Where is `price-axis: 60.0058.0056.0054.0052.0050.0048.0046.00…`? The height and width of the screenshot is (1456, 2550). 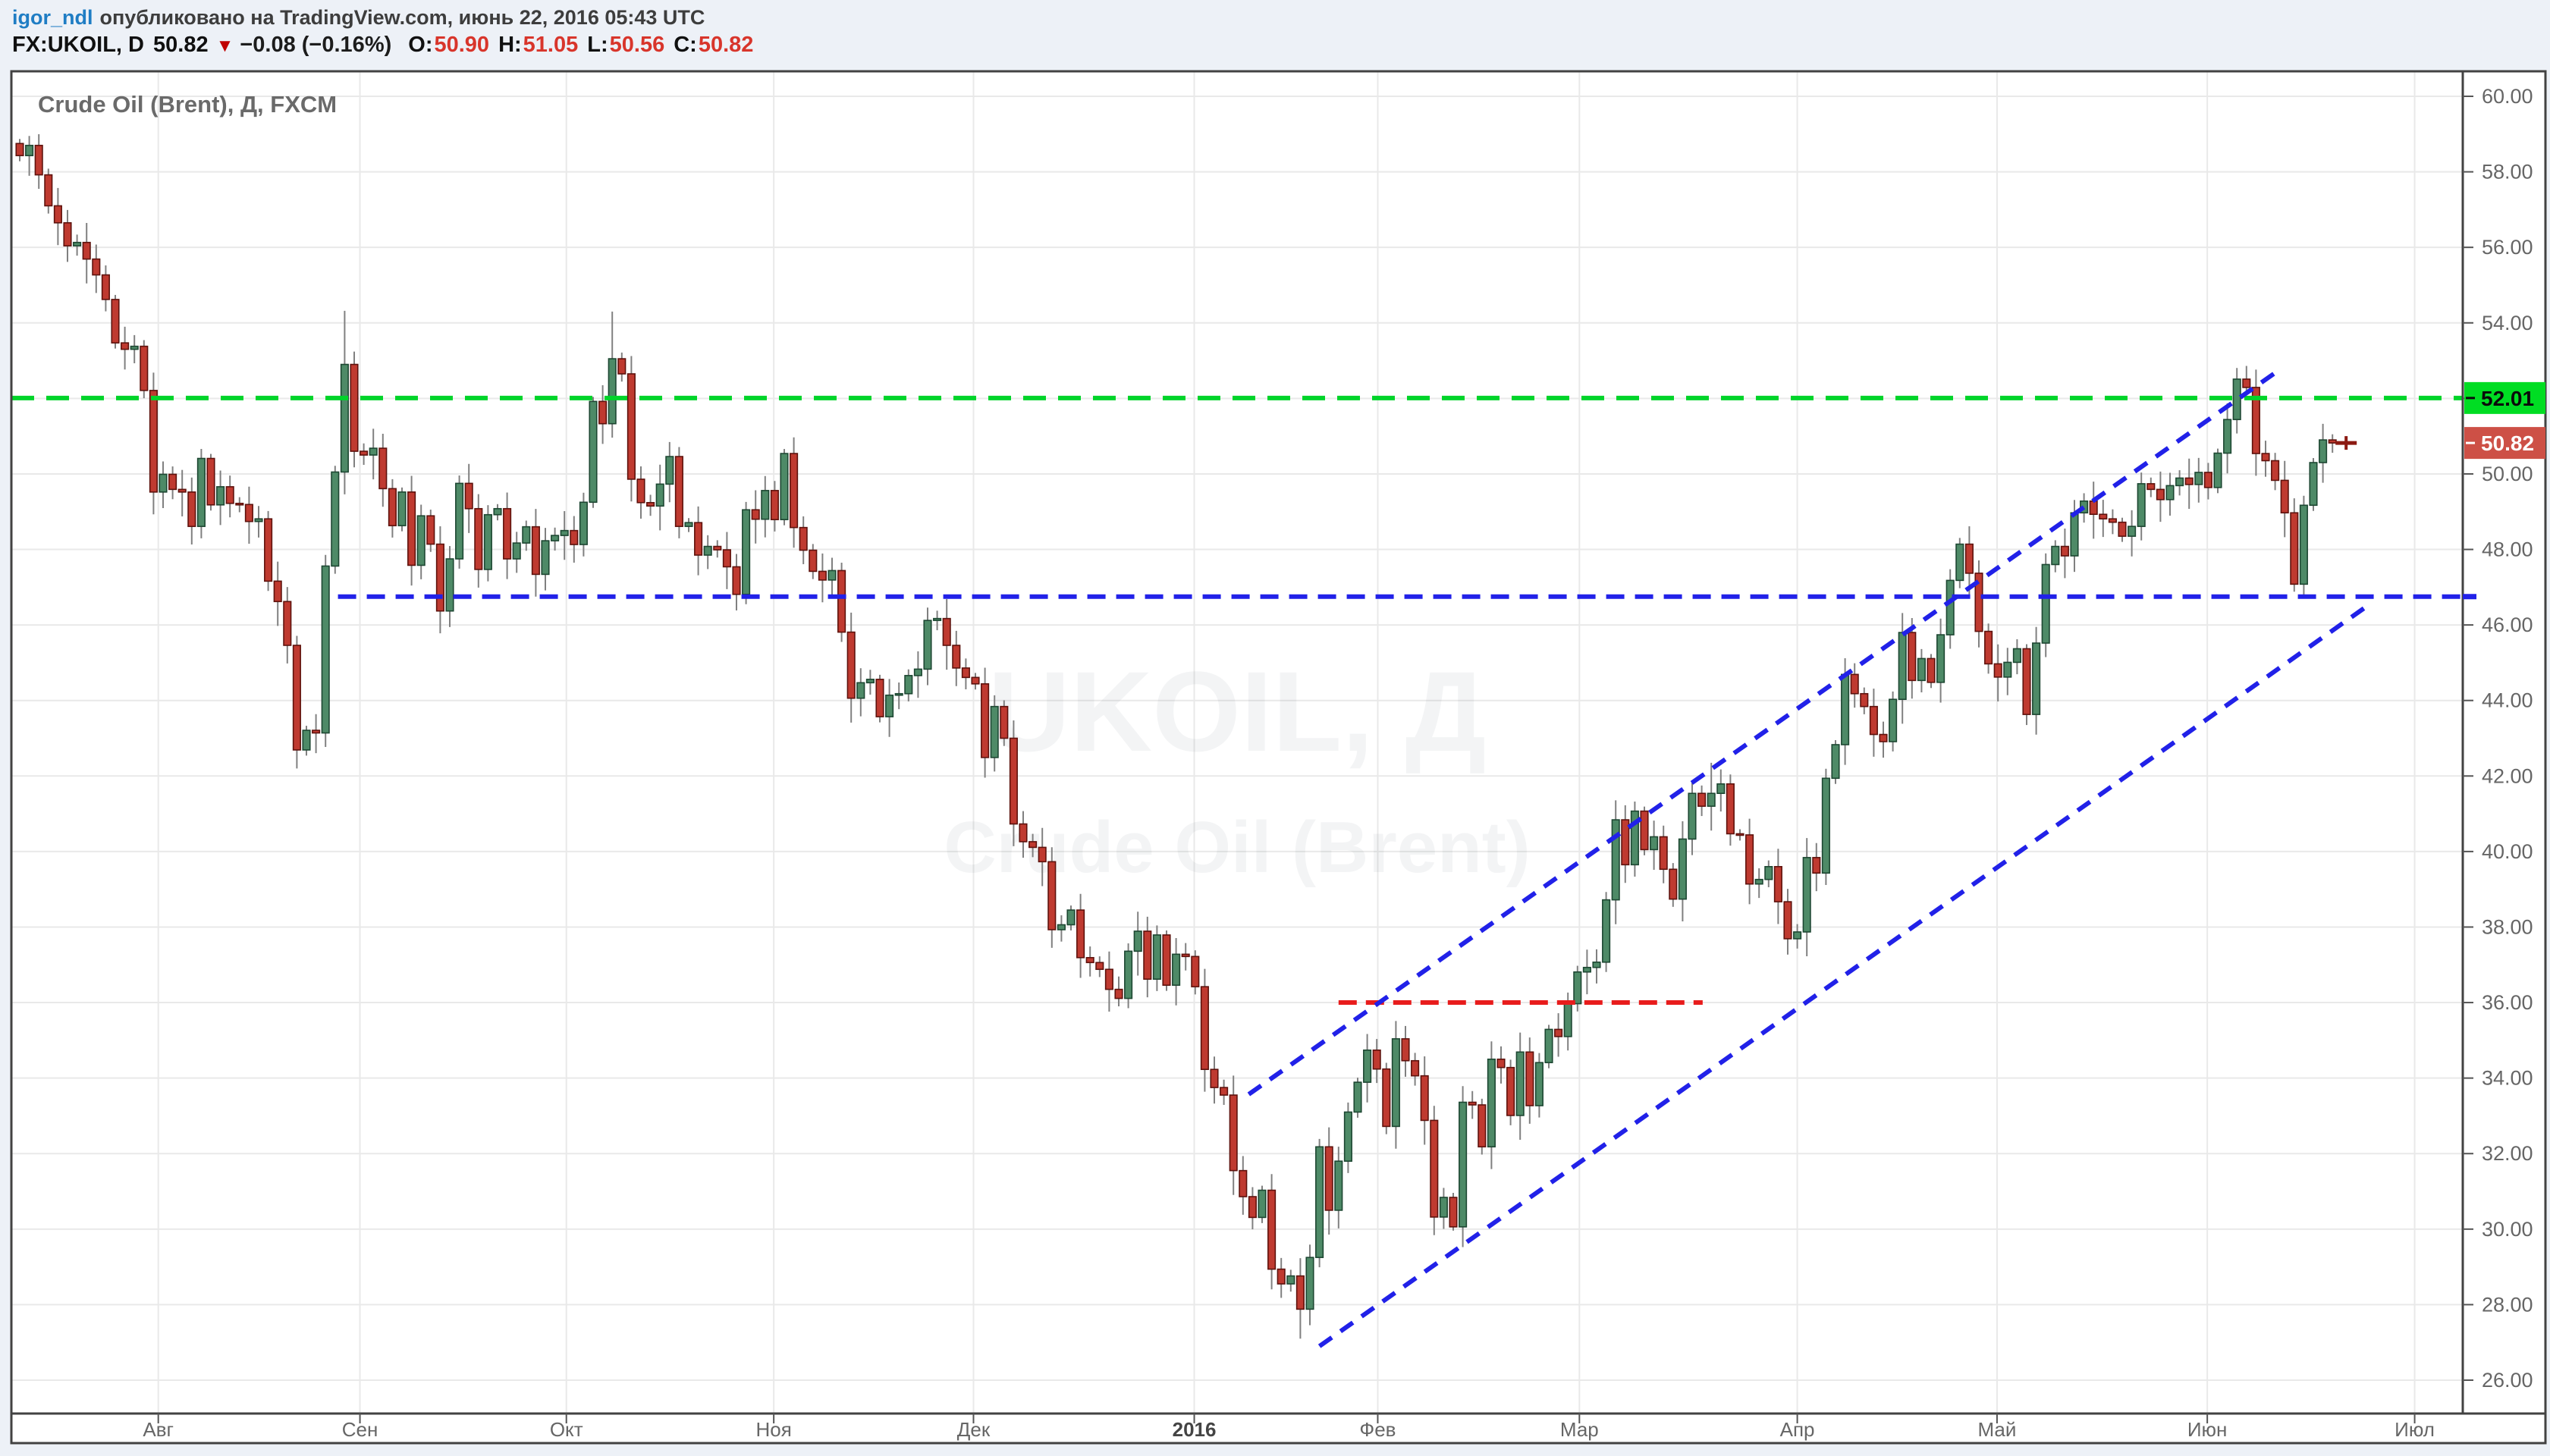
price-axis: 60.0058.0056.0054.0052.0050.0048.0046.00… is located at coordinates (2498, 738).